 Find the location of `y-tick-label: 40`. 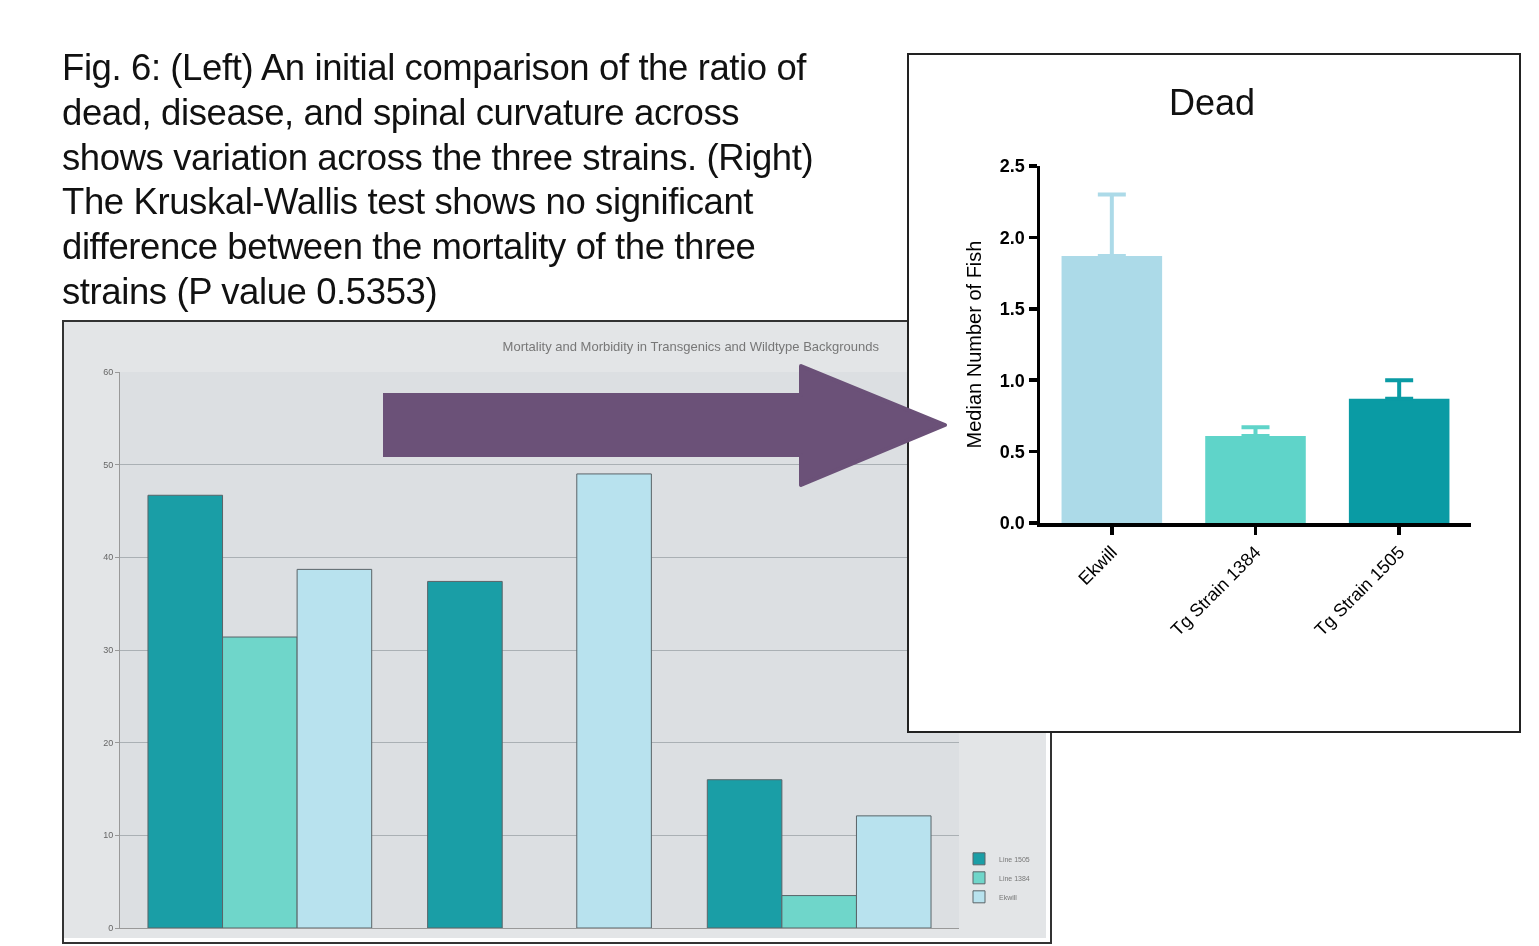

y-tick-label: 40 is located at coordinates (108, 557).